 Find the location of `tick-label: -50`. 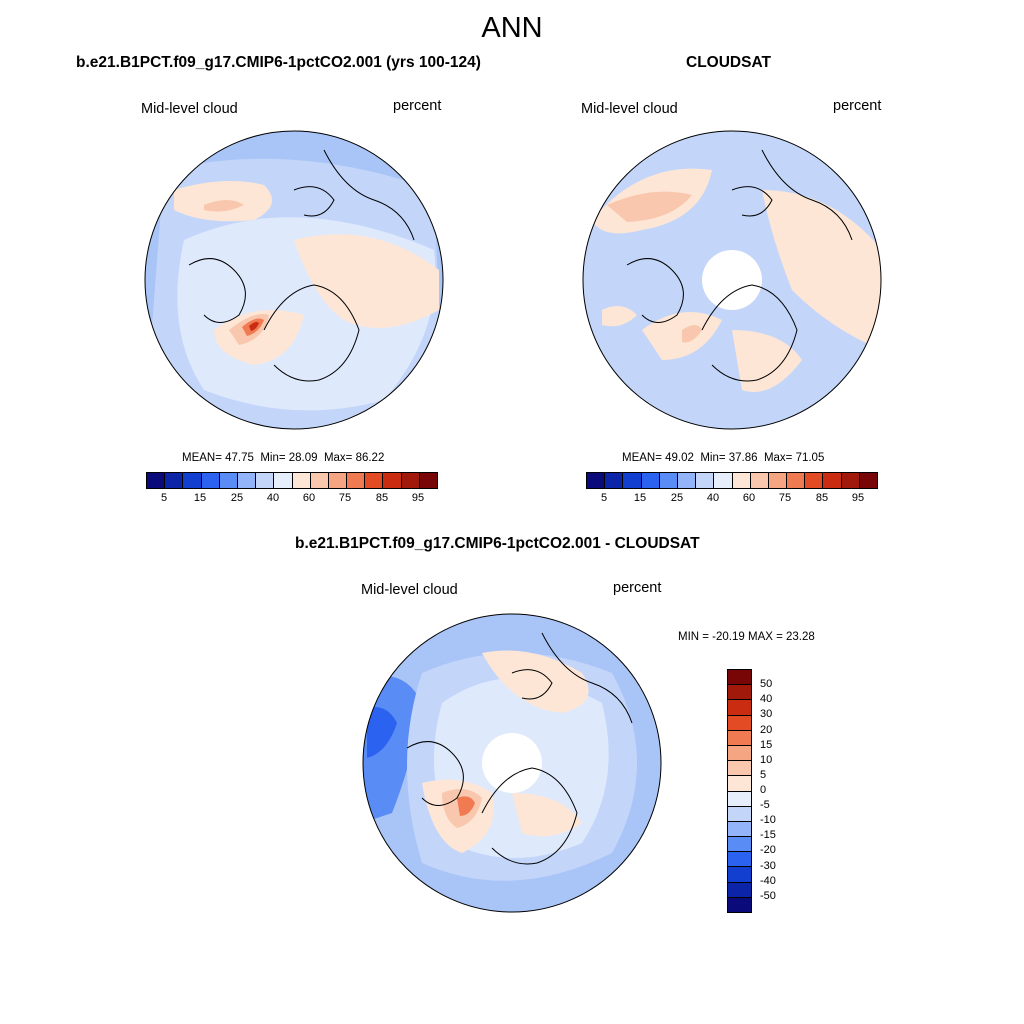

tick-label: -50 is located at coordinates (768, 896).